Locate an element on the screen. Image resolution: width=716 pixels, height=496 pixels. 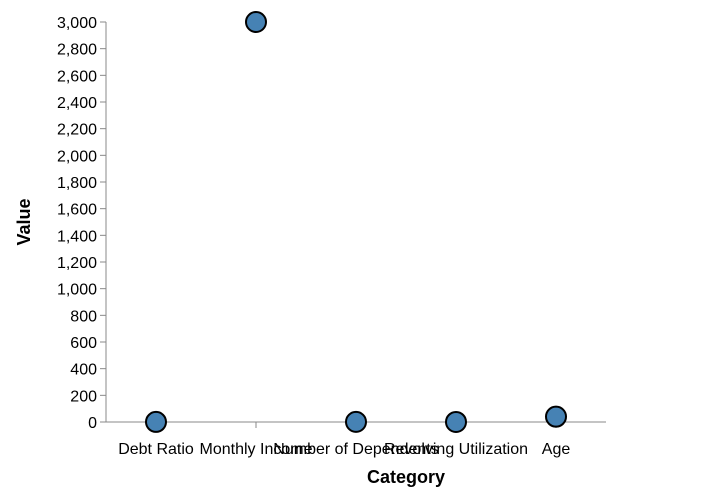
y-tick-label: 2,800 is located at coordinates (77, 50).